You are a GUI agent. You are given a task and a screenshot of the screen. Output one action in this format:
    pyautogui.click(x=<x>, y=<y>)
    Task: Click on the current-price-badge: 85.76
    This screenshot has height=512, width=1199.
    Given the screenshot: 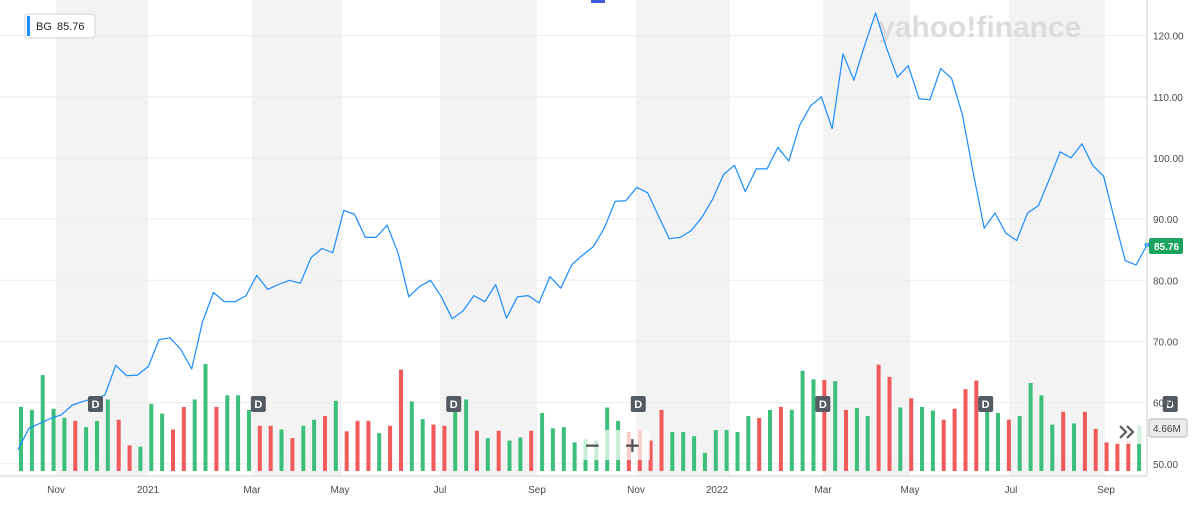 What is the action you would take?
    pyautogui.click(x=1166, y=246)
    